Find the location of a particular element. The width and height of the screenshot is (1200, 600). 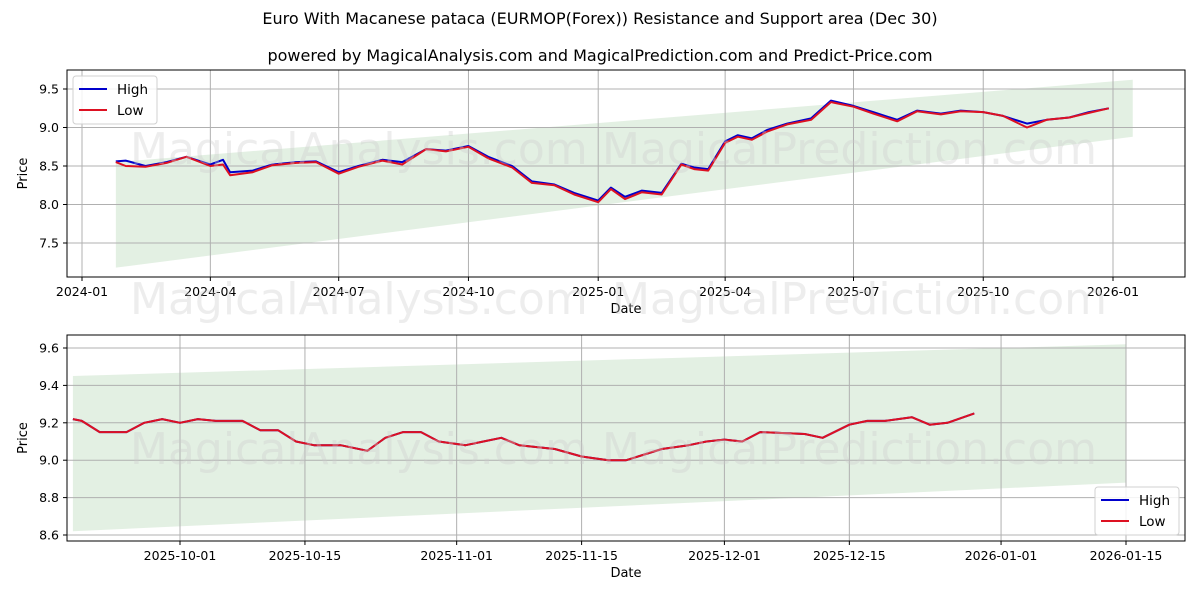

y-tick-label: 9.2 is located at coordinates (49, 422).